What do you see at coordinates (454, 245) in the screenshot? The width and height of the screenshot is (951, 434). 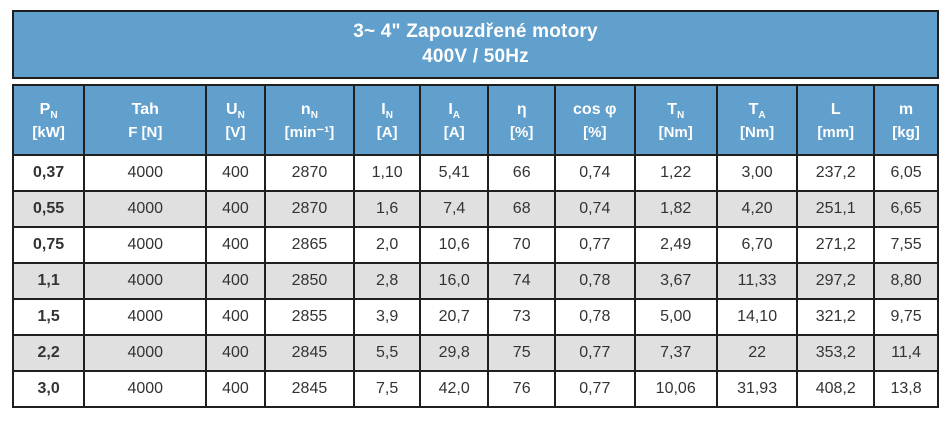 I see `table-cell: 10,6` at bounding box center [454, 245].